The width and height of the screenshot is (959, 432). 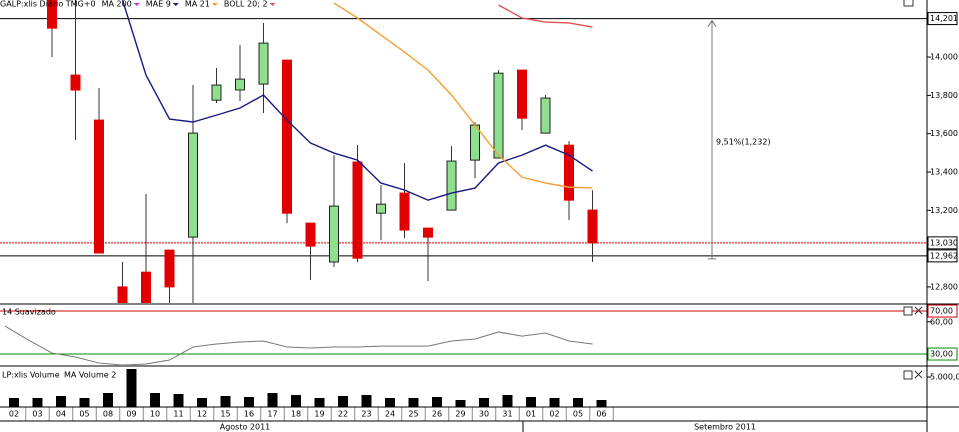 I want to click on x-tick-label: 18, so click(x=296, y=414).